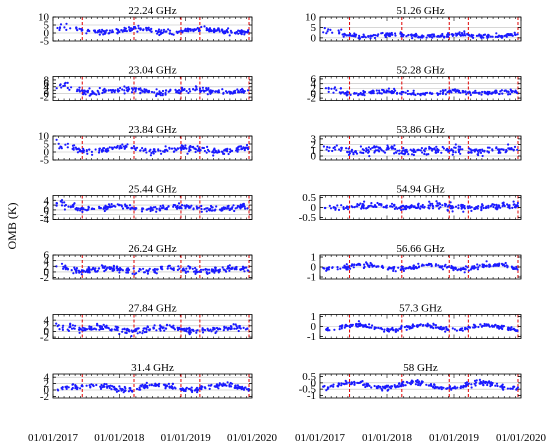  I want to click on panel-title: 27.84 GHz, so click(152, 309).